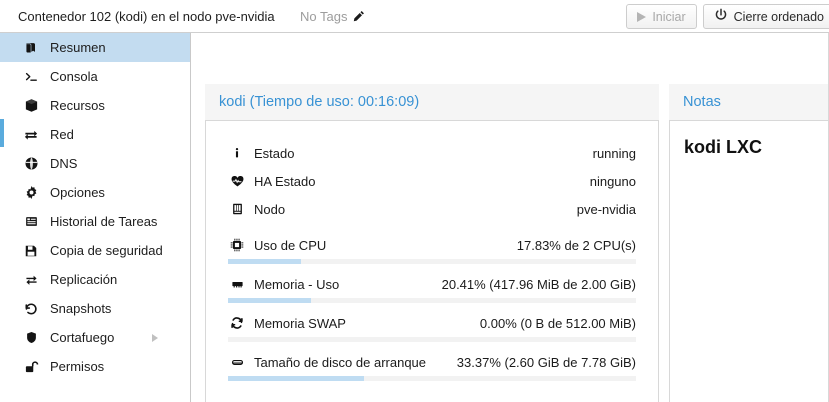  Describe the element at coordinates (576, 245) in the screenshot. I see `usage-row-value: 17.83% de 2 CPU(s)` at that location.